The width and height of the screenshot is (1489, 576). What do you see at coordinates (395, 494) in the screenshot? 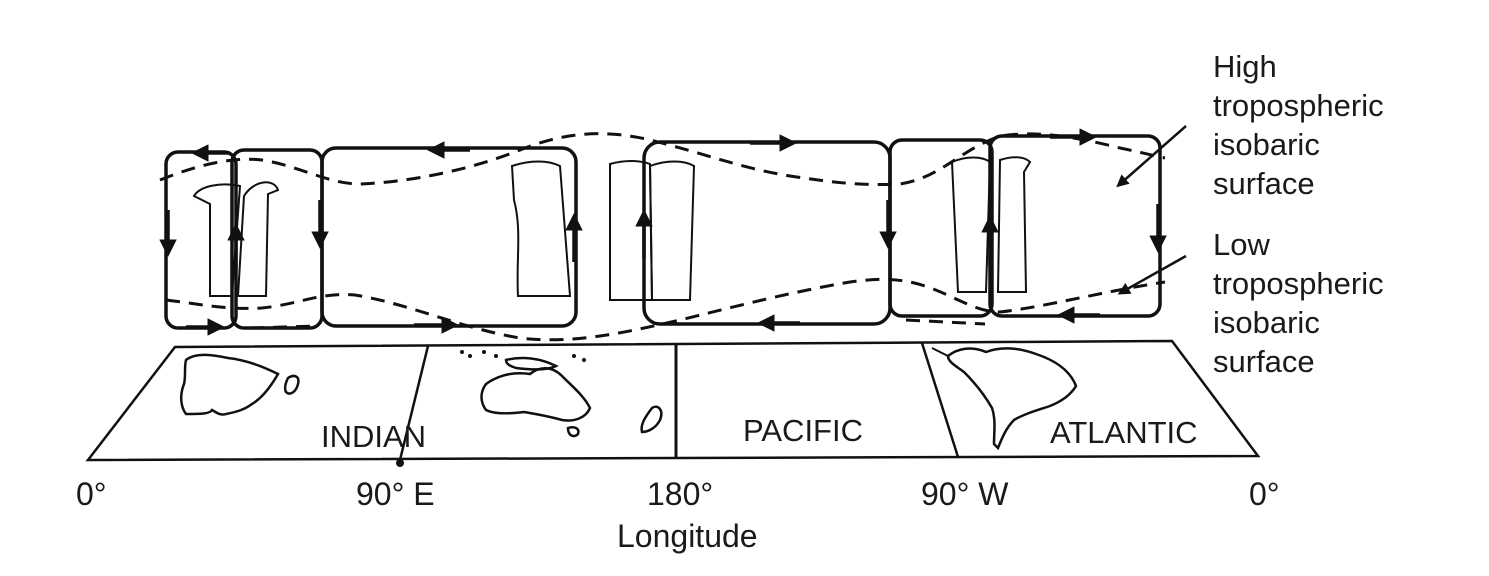
I see `longitude-label-90e: 90° E` at bounding box center [395, 494].